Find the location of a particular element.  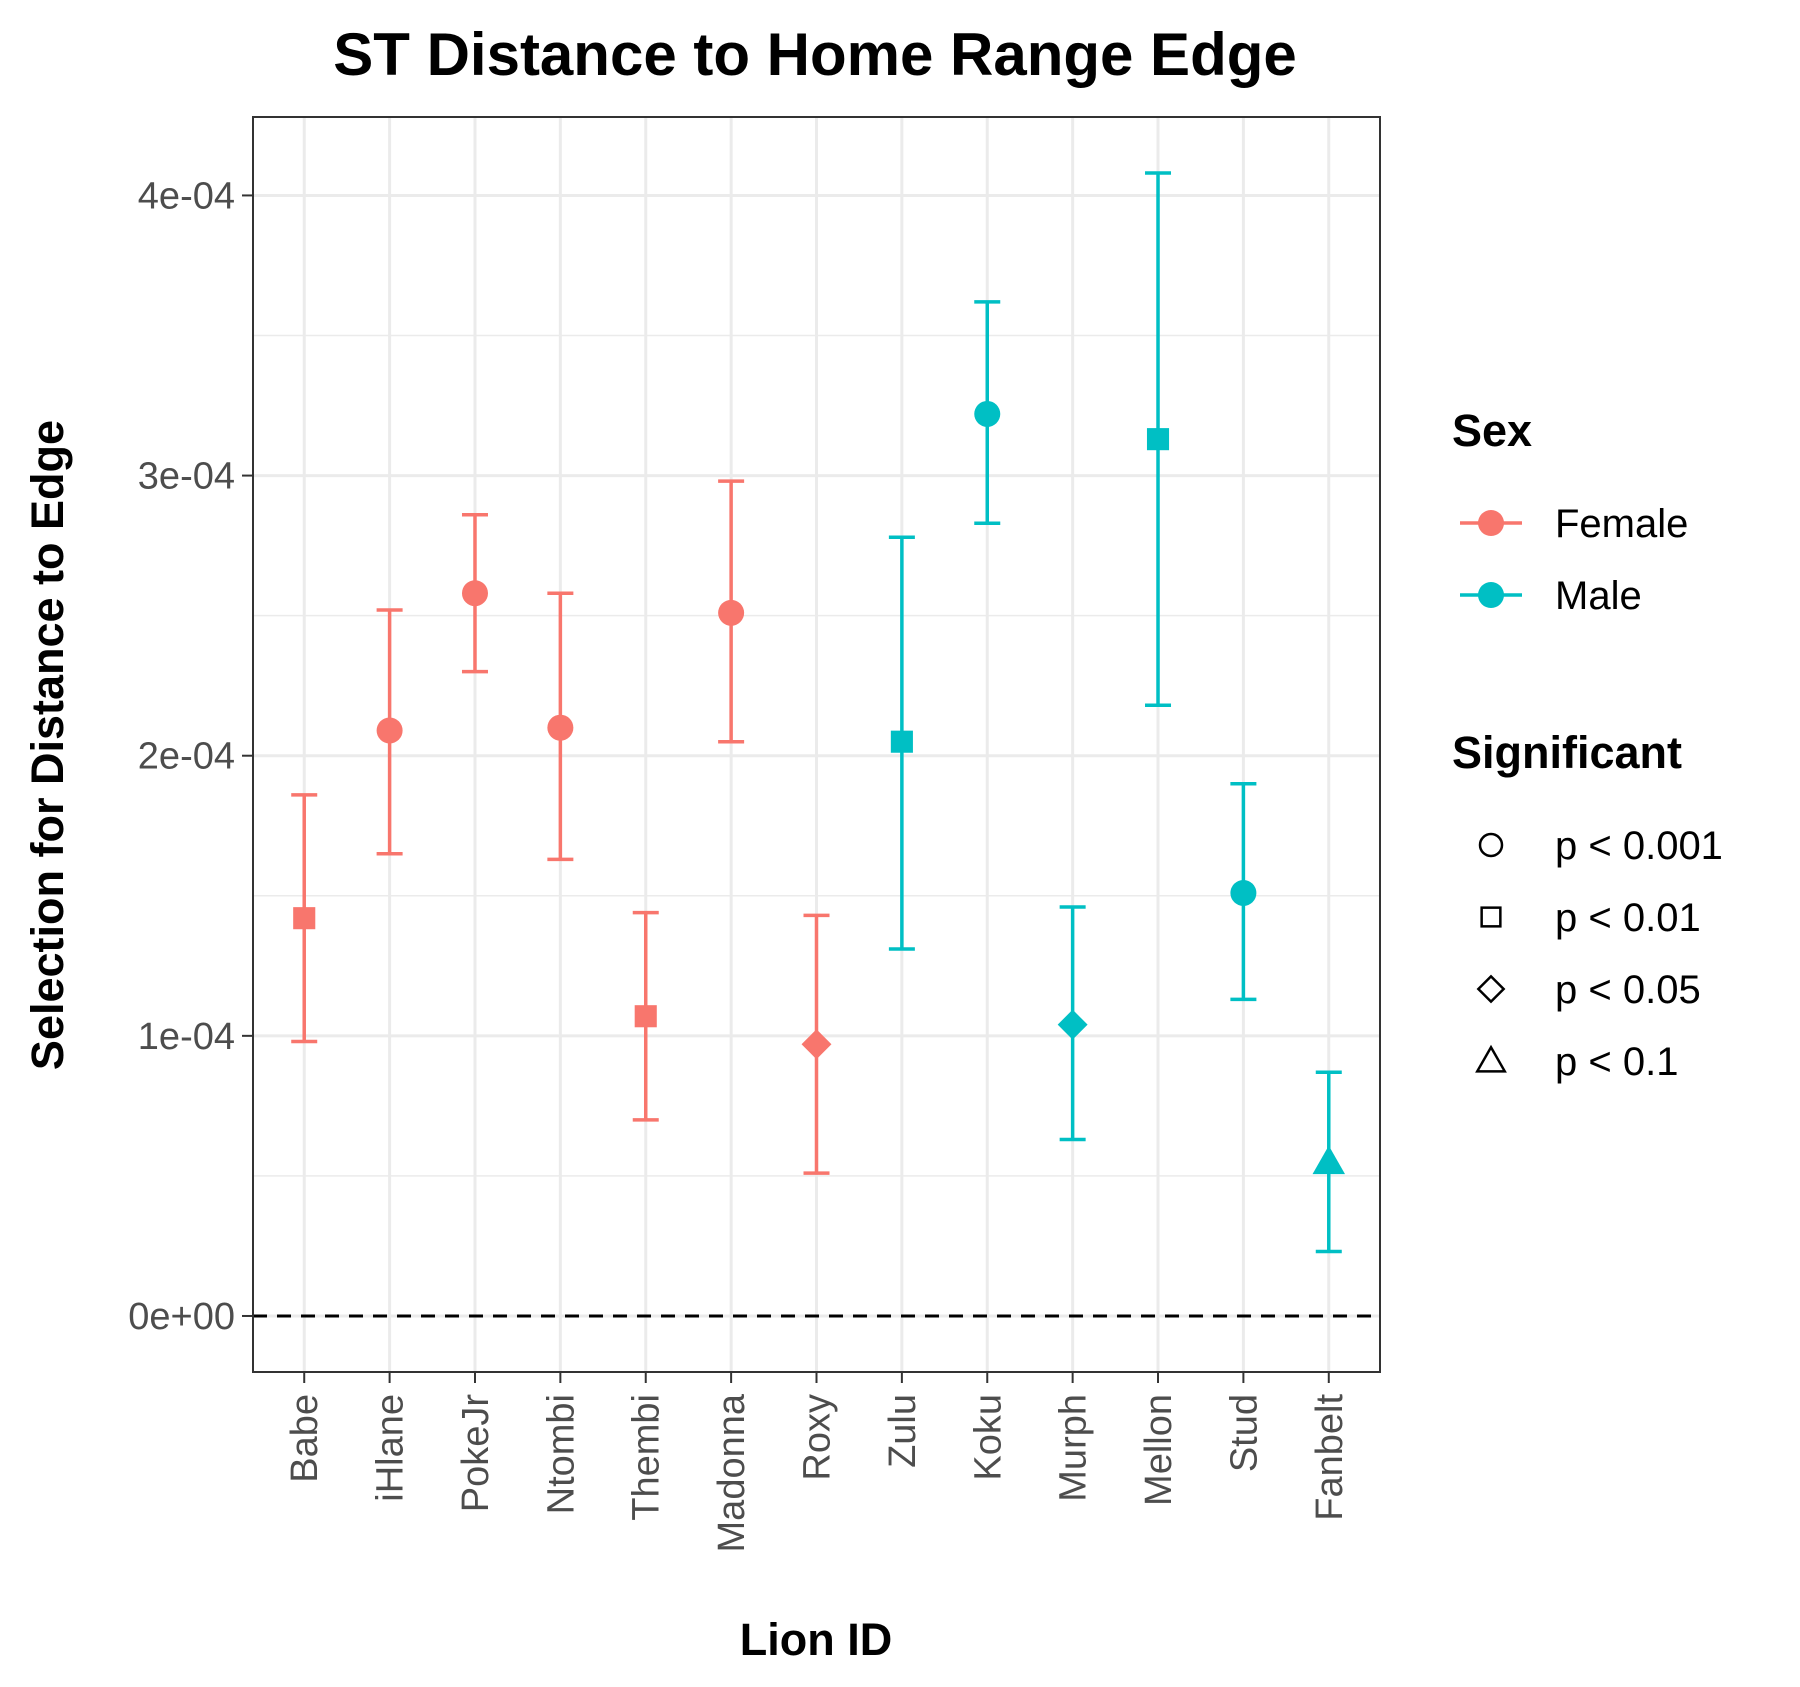

data-point-murph is located at coordinates (1072, 1023).